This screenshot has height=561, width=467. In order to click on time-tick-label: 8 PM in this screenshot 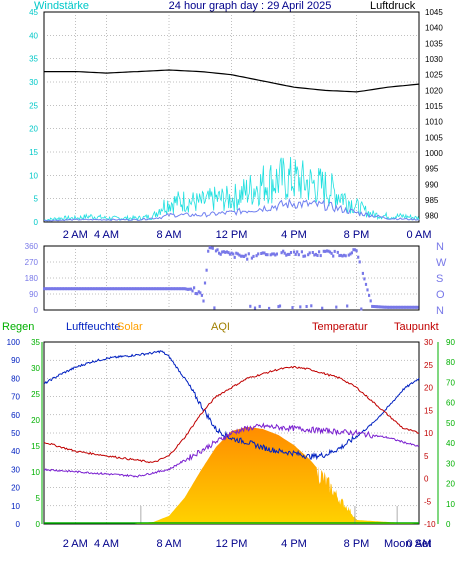, I will do `click(357, 235)`.